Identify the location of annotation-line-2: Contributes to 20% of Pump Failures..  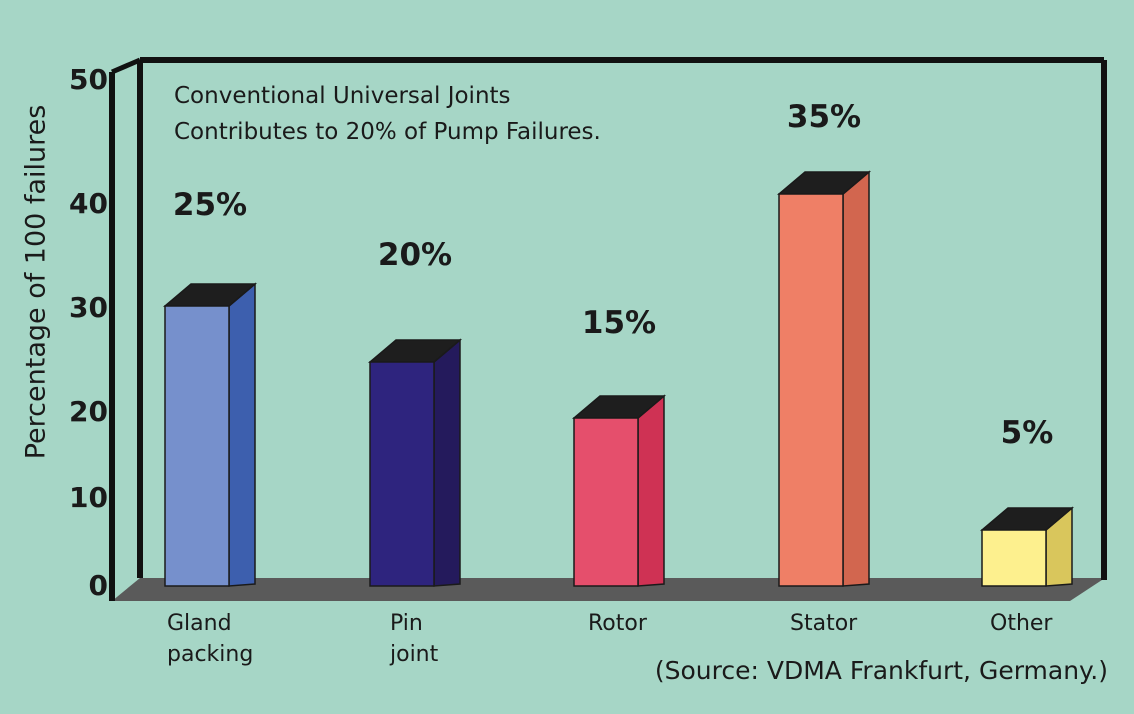
(387, 132).